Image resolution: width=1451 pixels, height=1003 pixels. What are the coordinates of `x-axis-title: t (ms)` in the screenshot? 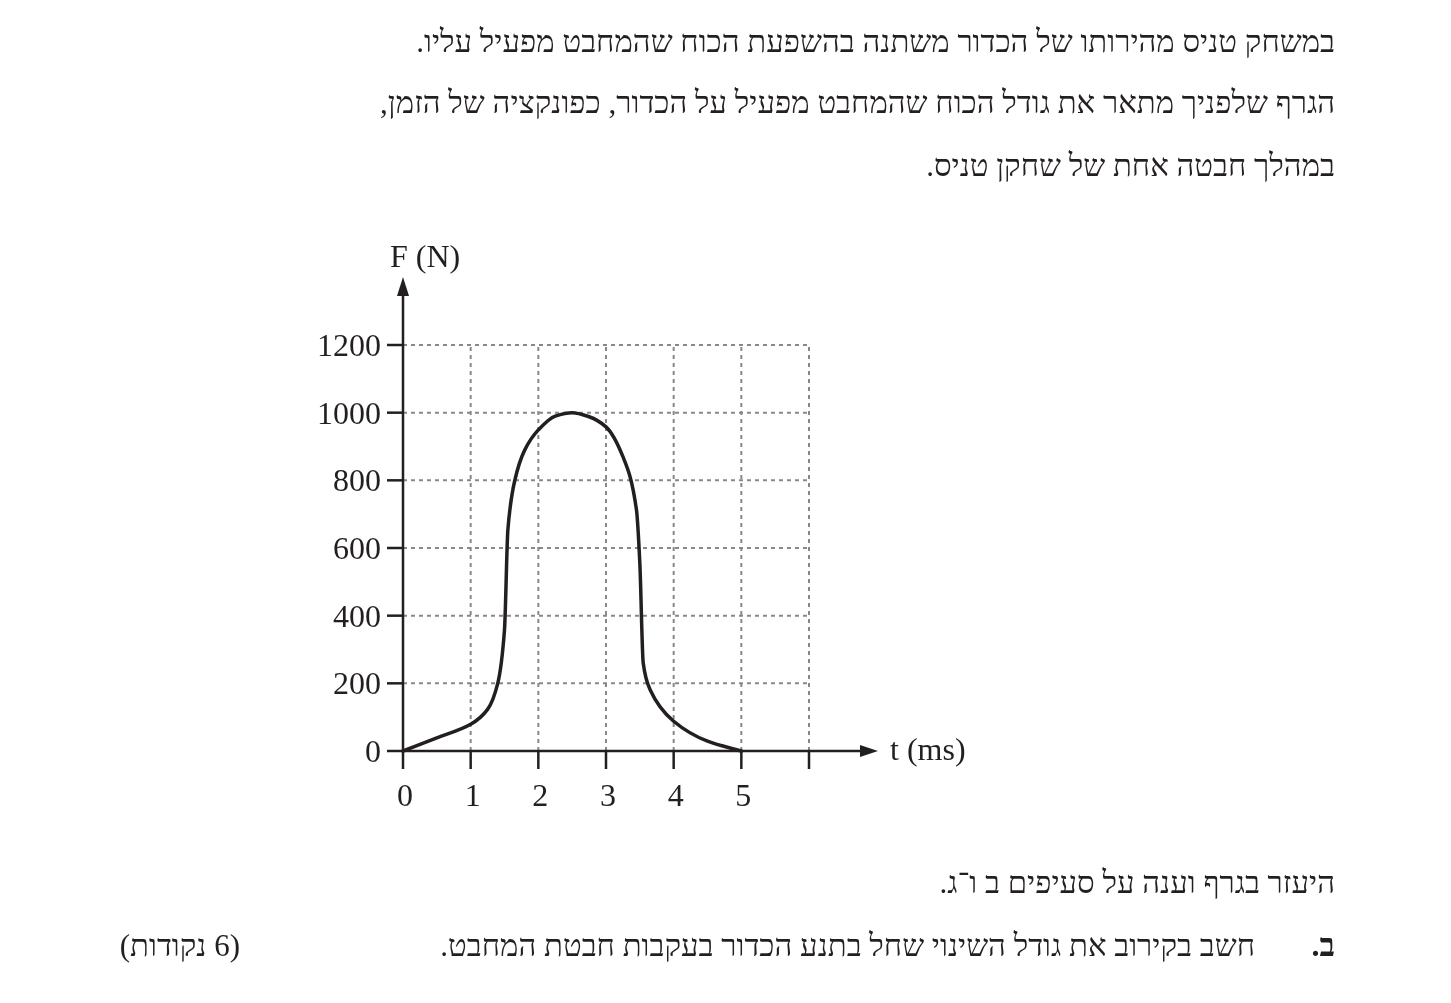 It's located at (928, 749).